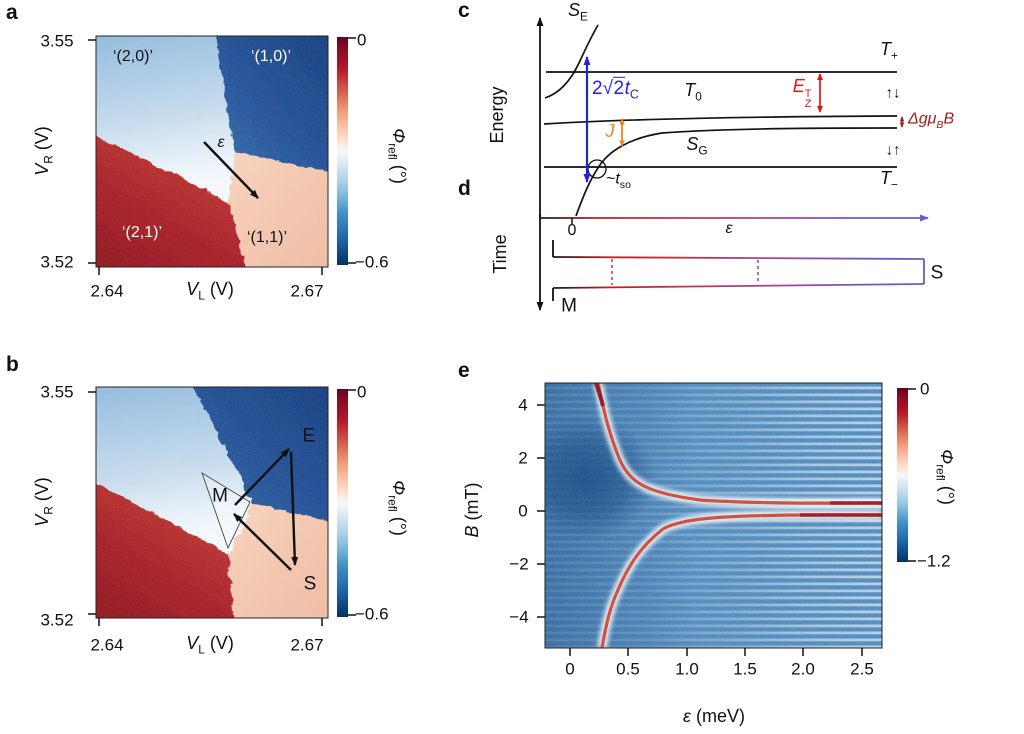 This screenshot has width=1024, height=734. I want to click on dg-mu-sub: B, so click(940, 124).